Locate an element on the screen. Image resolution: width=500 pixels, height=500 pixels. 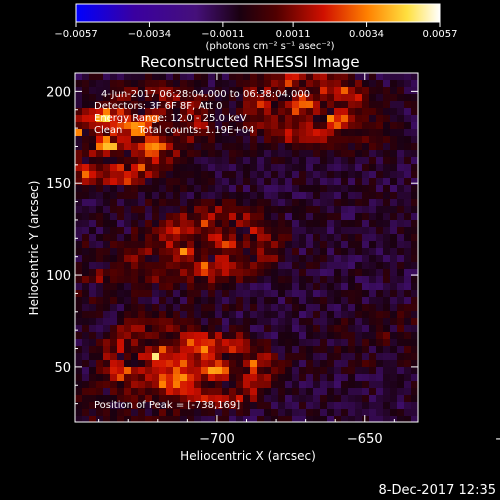
x-tick-label: −600 is located at coordinates (497, 439).